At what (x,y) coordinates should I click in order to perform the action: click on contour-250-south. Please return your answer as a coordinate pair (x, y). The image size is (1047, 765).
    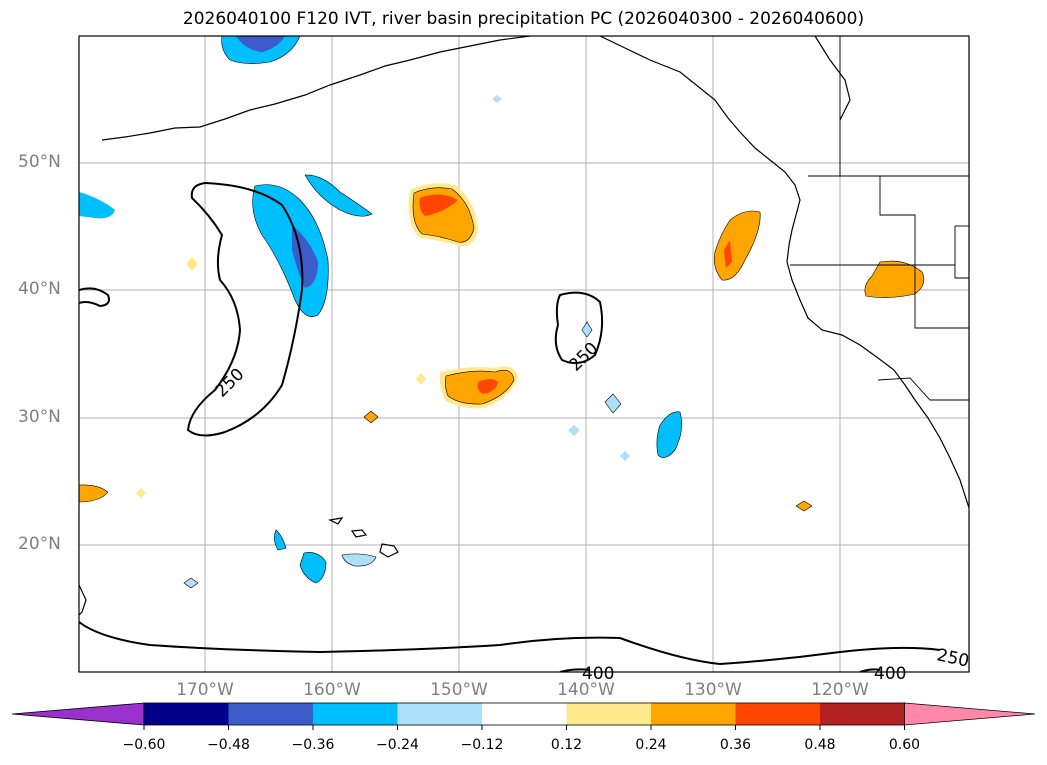
    Looking at the image, I should click on (510, 643).